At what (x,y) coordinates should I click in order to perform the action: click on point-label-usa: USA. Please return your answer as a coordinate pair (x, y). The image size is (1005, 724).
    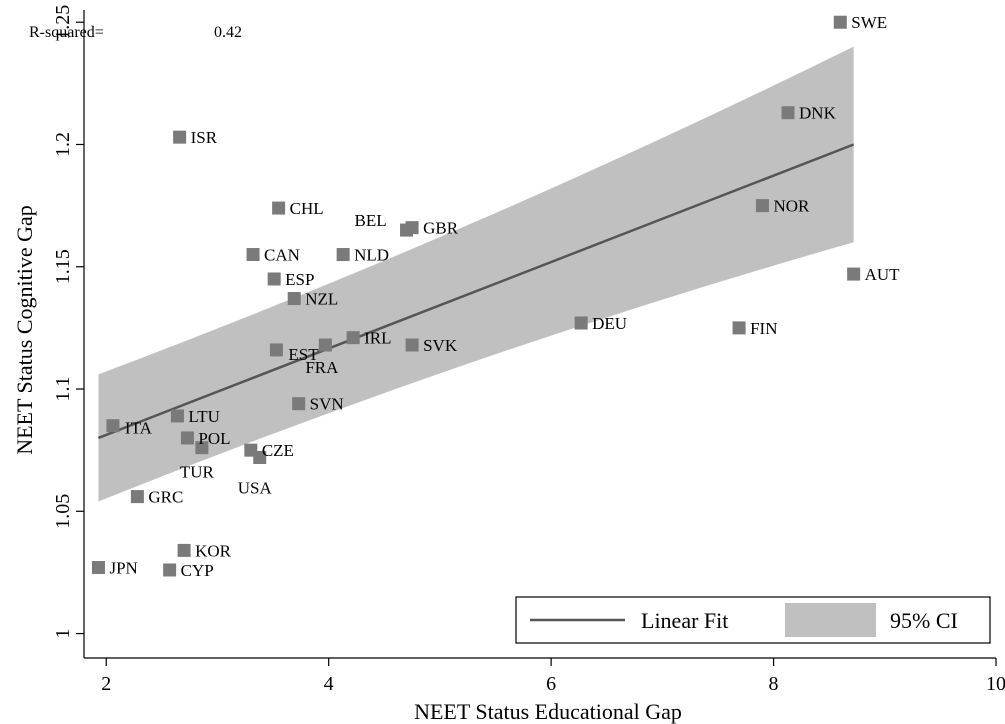
    Looking at the image, I should click on (255, 487).